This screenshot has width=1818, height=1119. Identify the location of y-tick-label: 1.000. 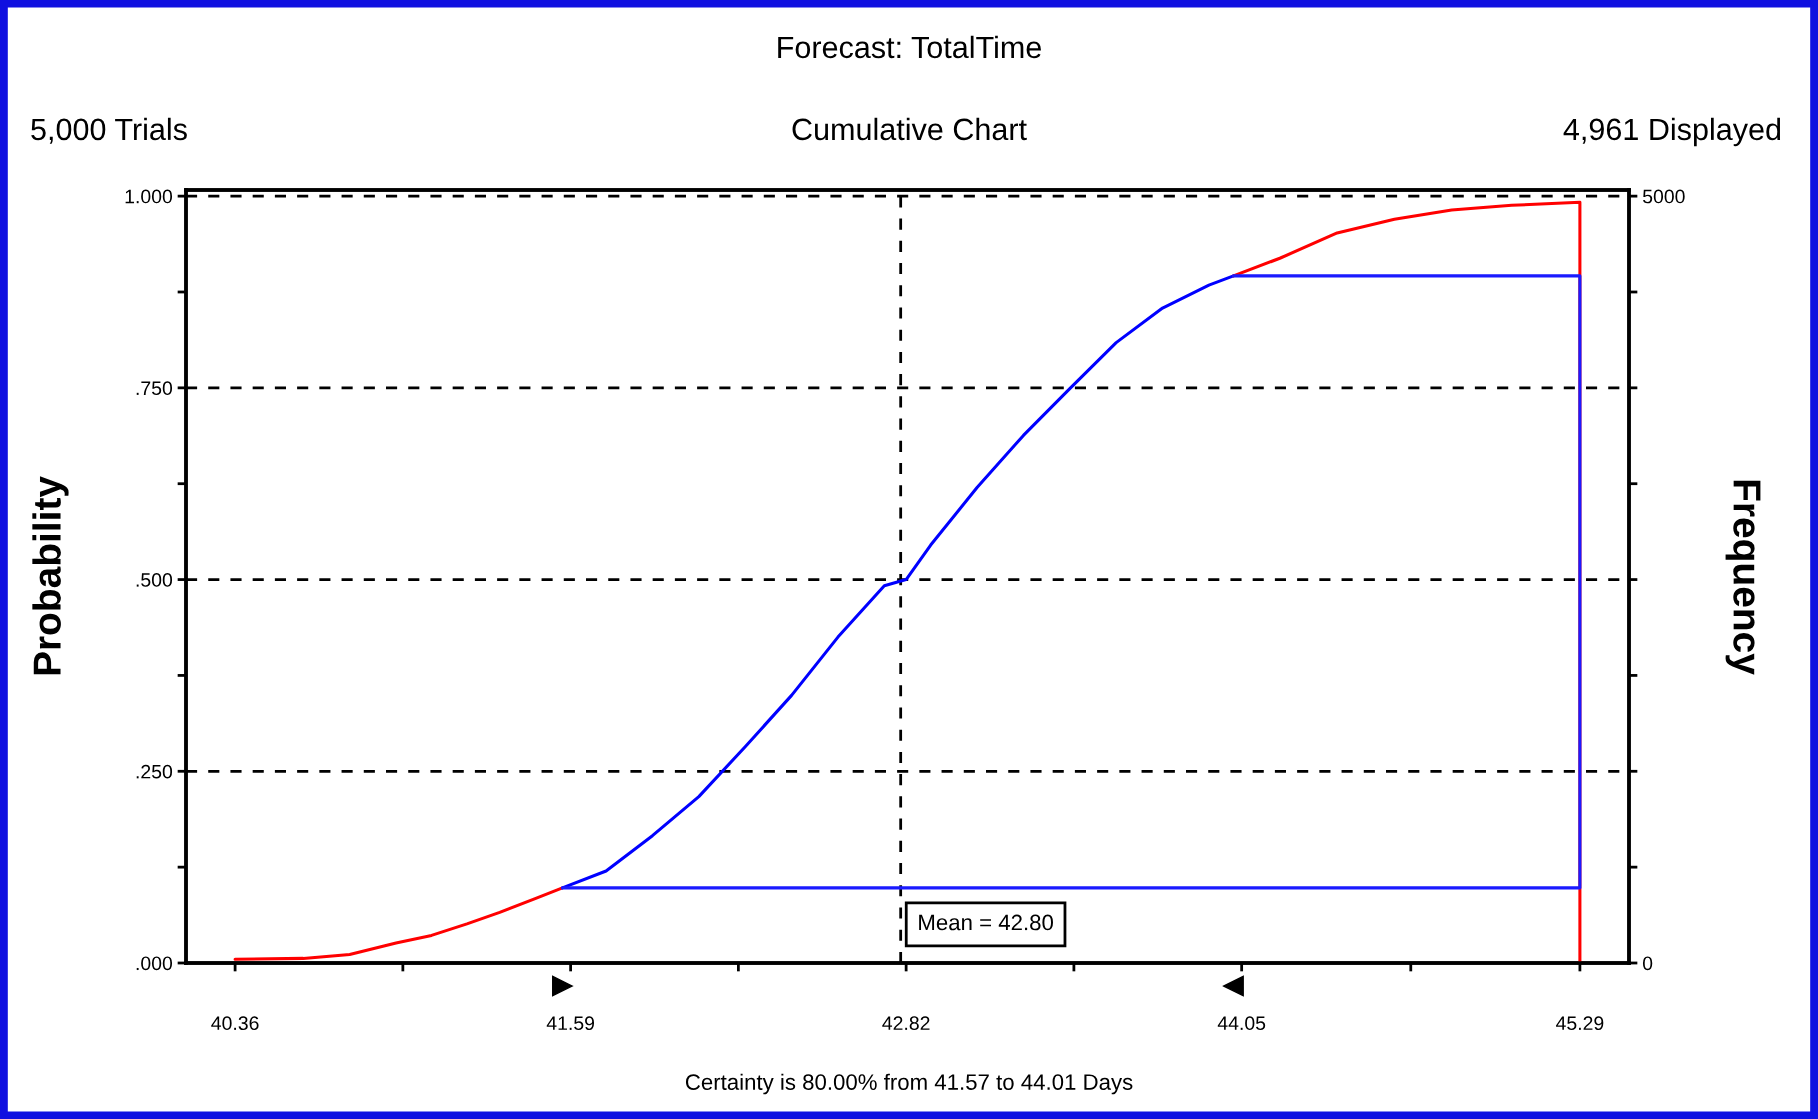
(149, 196).